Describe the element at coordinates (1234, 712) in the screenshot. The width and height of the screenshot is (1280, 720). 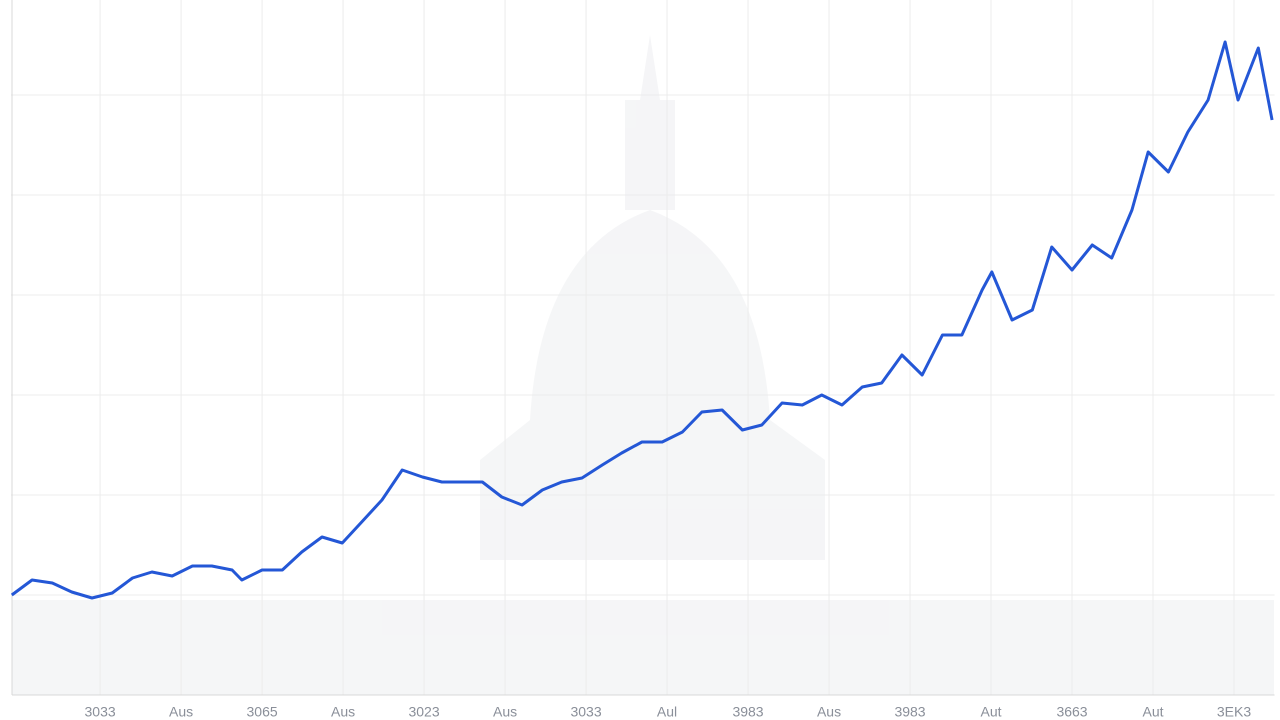
I see `x-tick-label: 3EK3` at that location.